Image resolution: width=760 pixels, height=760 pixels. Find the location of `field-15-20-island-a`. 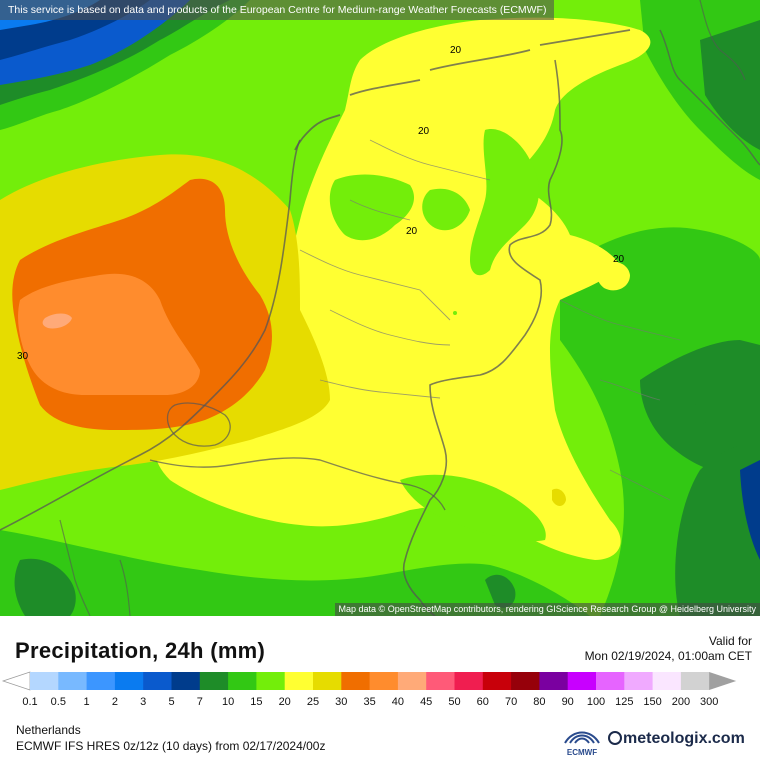

field-15-20-island-a is located at coordinates (372, 207).